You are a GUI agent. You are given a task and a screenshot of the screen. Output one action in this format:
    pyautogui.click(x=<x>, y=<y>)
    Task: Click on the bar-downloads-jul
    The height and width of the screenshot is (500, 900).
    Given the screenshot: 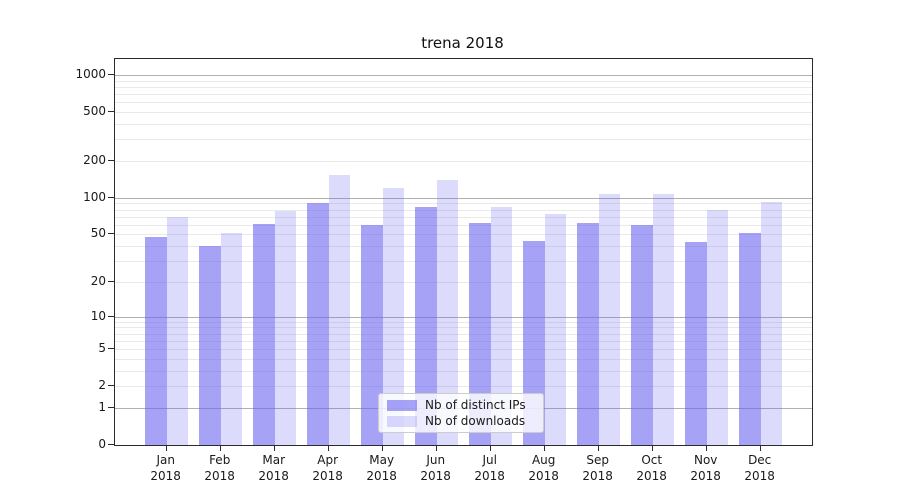 What is the action you would take?
    pyautogui.click(x=501, y=326)
    